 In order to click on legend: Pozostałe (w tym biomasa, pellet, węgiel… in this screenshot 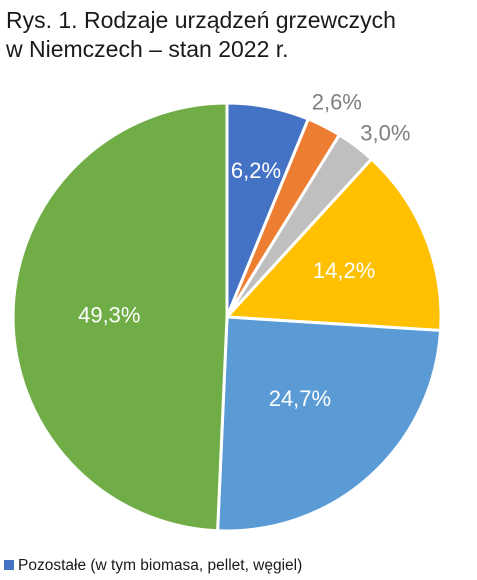, I will do `click(153, 566)`.